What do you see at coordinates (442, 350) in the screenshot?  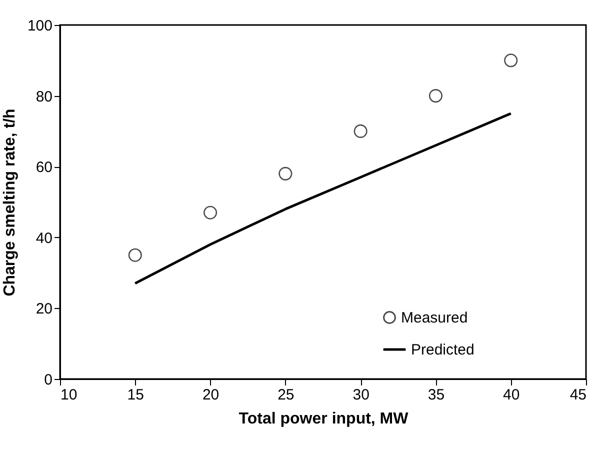 I see `legend-label: Predicted` at bounding box center [442, 350].